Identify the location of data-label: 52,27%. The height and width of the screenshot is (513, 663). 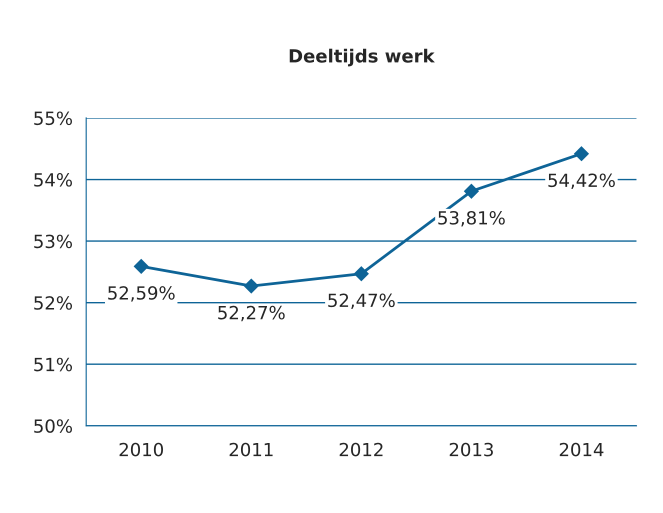
(251, 314).